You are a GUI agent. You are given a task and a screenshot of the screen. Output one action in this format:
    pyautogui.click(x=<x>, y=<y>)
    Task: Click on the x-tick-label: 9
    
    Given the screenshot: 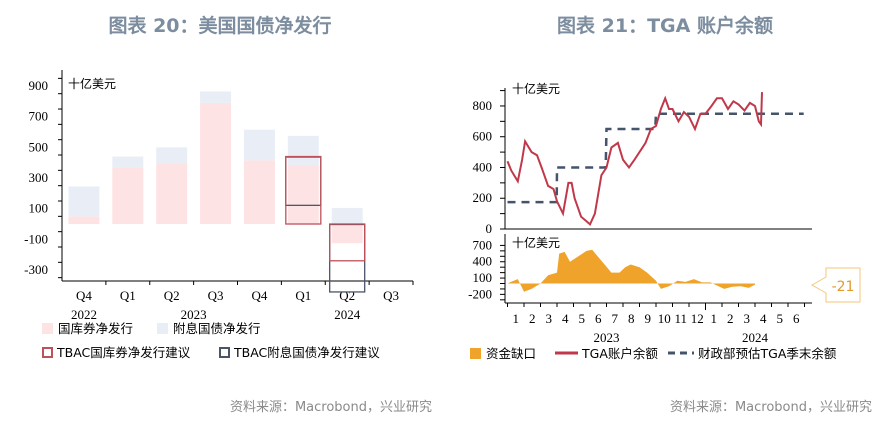 What is the action you would take?
    pyautogui.click(x=648, y=318)
    